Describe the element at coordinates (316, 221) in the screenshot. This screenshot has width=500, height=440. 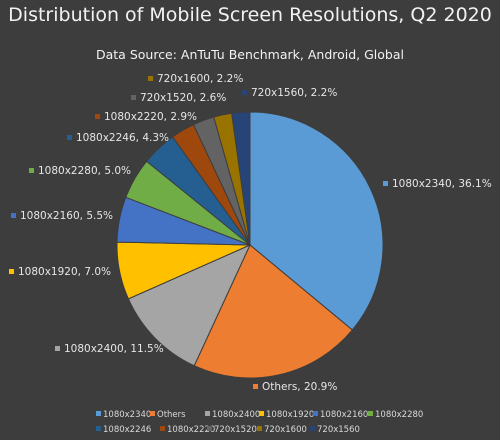
I see `pie-slice-1080x2340` at that location.